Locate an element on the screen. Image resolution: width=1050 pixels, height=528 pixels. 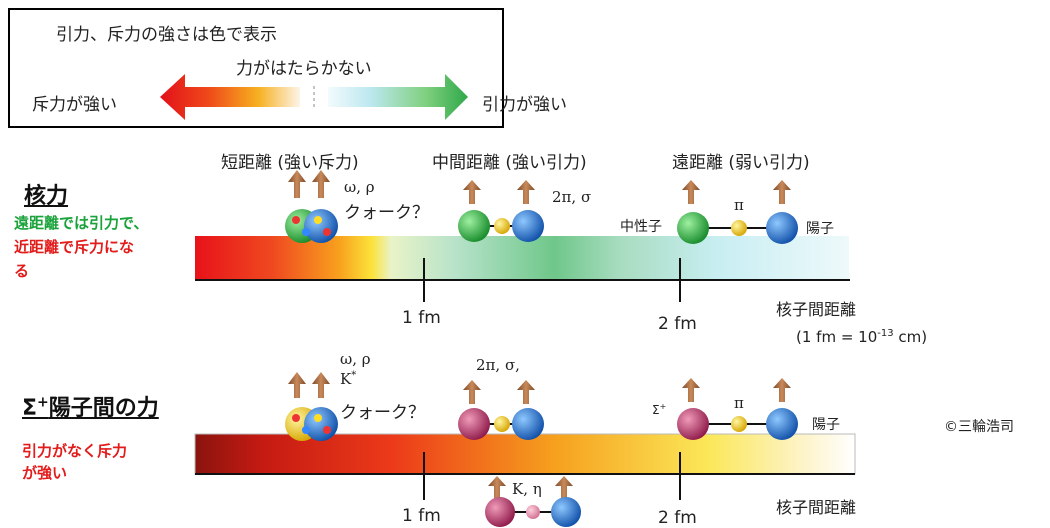
sigma-long-range-particles is located at coordinates (737, 409).